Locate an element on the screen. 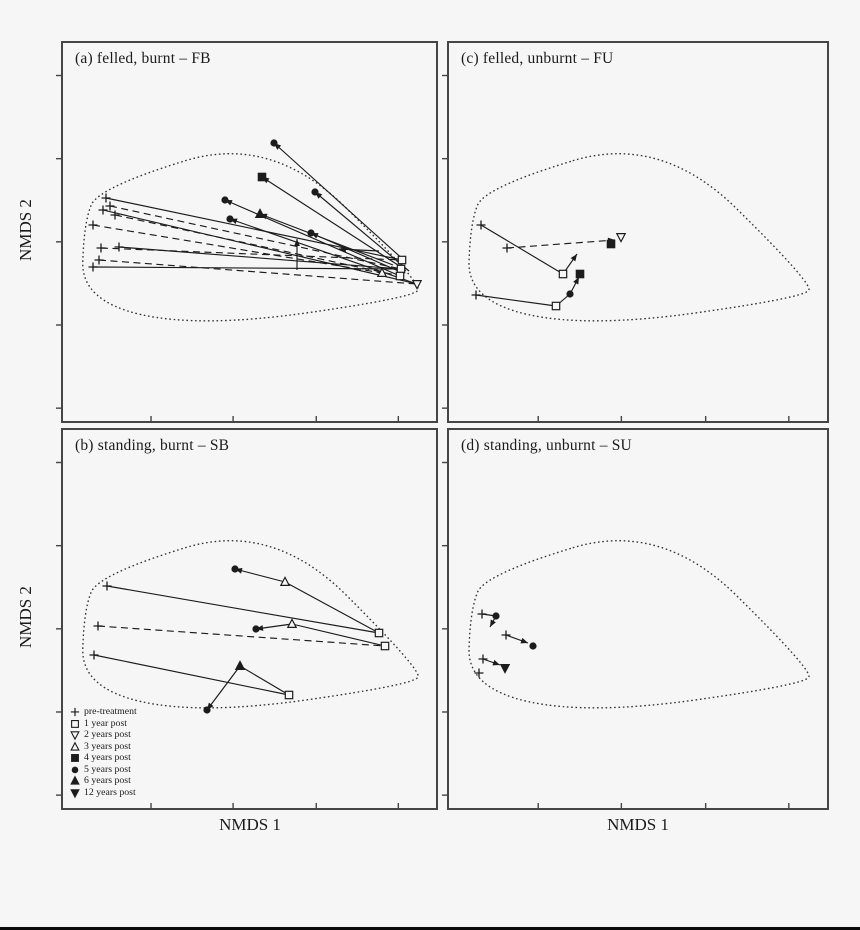  panel-a-title: (a) felled, burnt – FB is located at coordinates (143, 58).